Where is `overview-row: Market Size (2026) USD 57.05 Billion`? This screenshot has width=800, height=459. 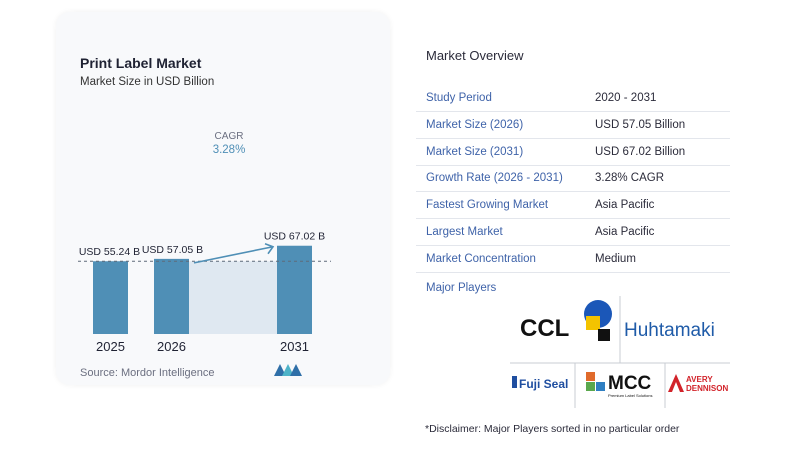
overview-row: Market Size (2026) USD 57.05 Billion is located at coordinates (573, 125).